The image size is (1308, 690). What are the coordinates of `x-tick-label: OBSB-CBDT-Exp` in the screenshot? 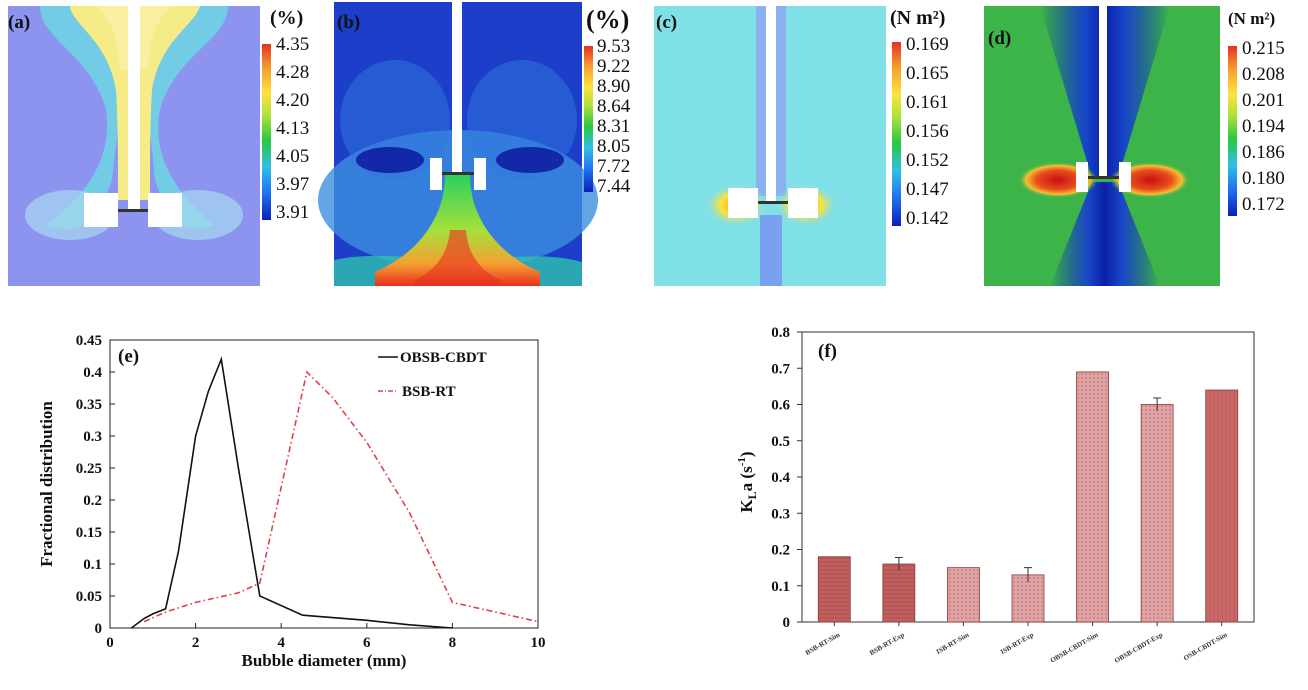 It's located at (1138, 648).